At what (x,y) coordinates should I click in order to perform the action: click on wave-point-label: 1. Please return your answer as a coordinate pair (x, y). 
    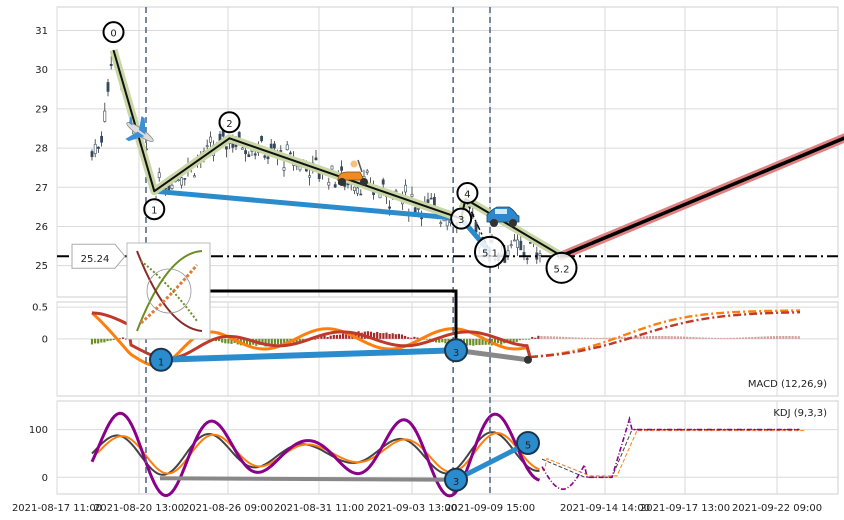
    Looking at the image, I should click on (154, 211).